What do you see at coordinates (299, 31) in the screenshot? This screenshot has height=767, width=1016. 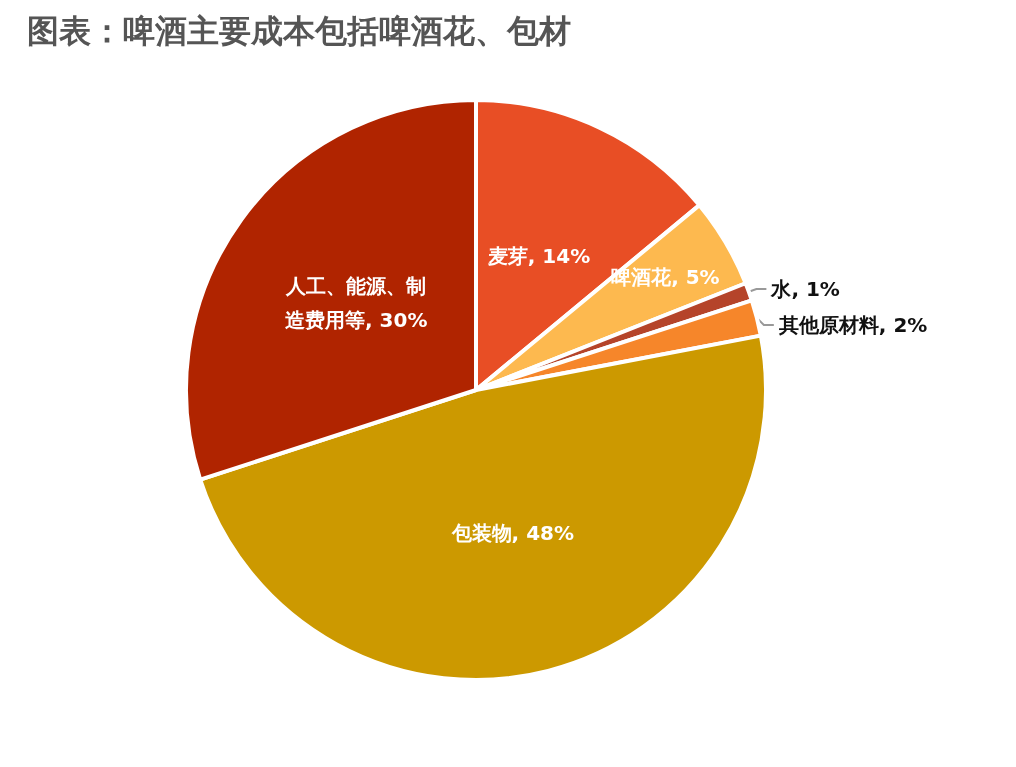 I see `chart-title: 图表：啤酒主要成本包括啤酒花、包材` at bounding box center [299, 31].